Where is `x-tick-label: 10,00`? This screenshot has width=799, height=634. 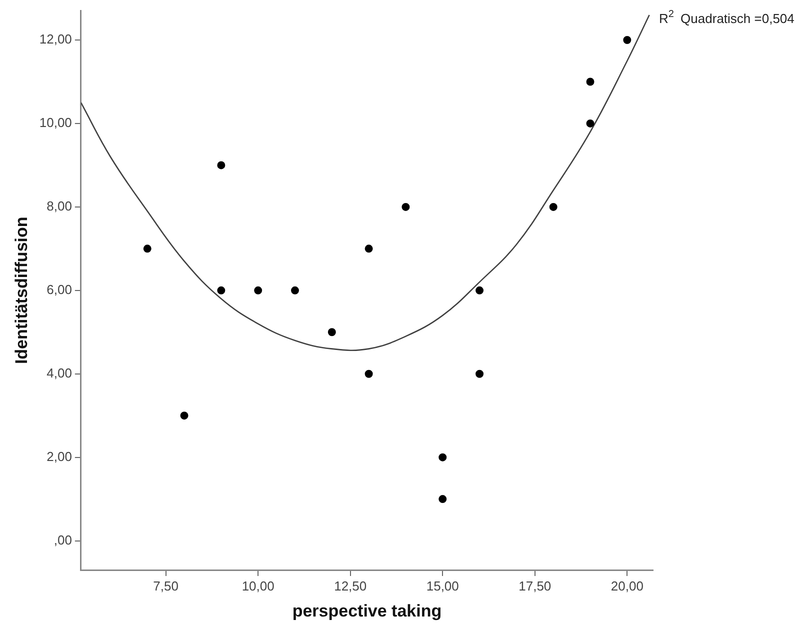 x-tick-label: 10,00 is located at coordinates (258, 586).